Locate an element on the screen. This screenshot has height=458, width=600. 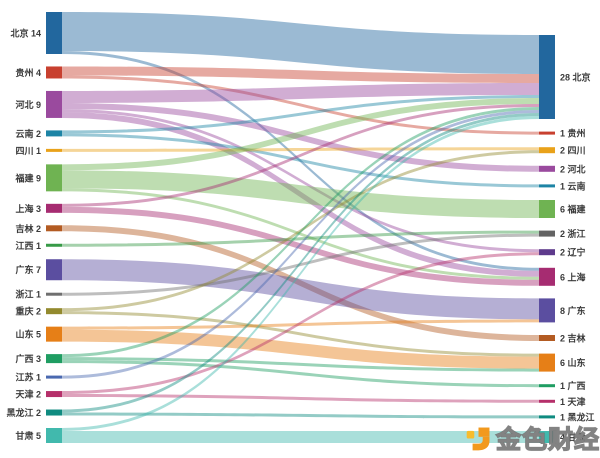
label-right-甘肃: 4 甘肃 is located at coordinates (573, 437).